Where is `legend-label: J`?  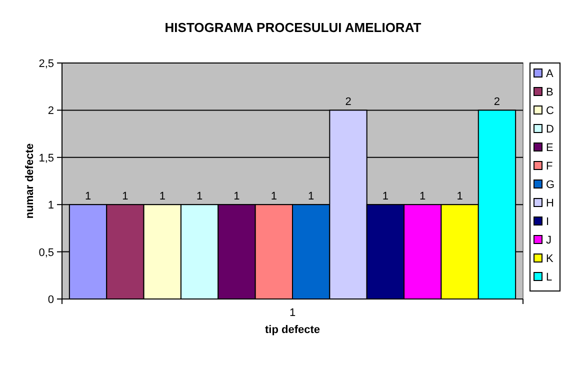 legend-label: J is located at coordinates (549, 240).